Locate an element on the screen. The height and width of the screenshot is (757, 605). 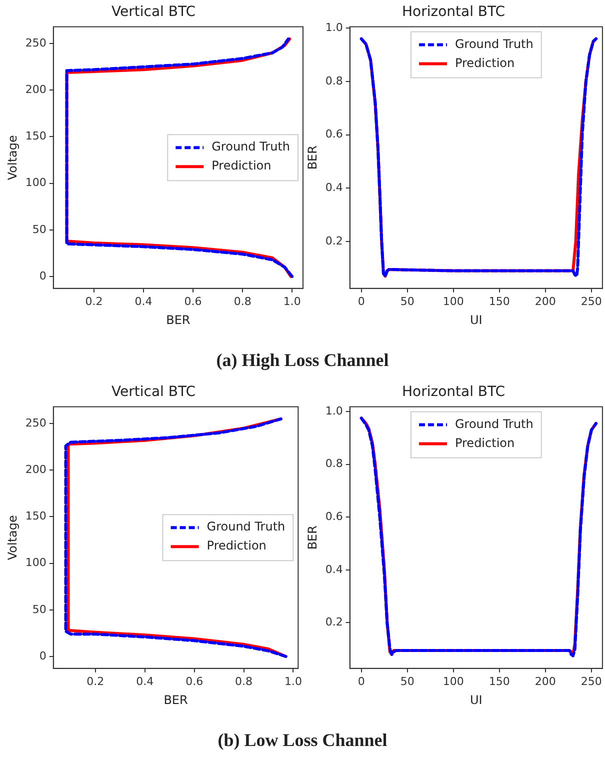
line-series is located at coordinates (479, 157).